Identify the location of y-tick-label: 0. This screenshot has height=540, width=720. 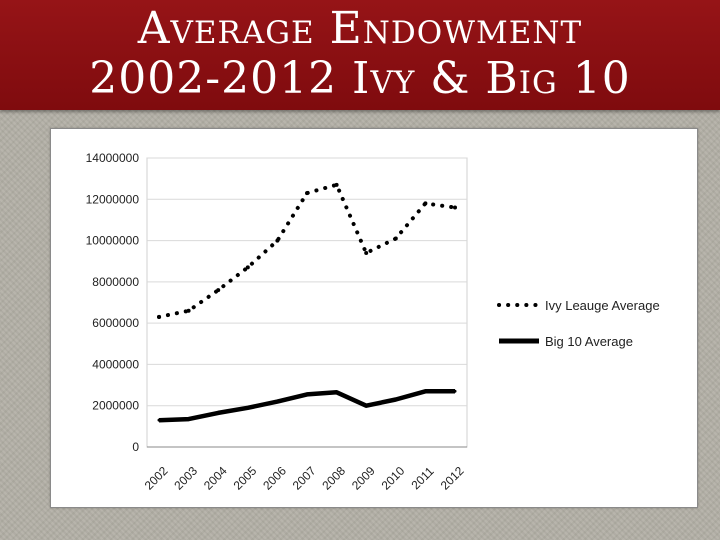
(135, 447).